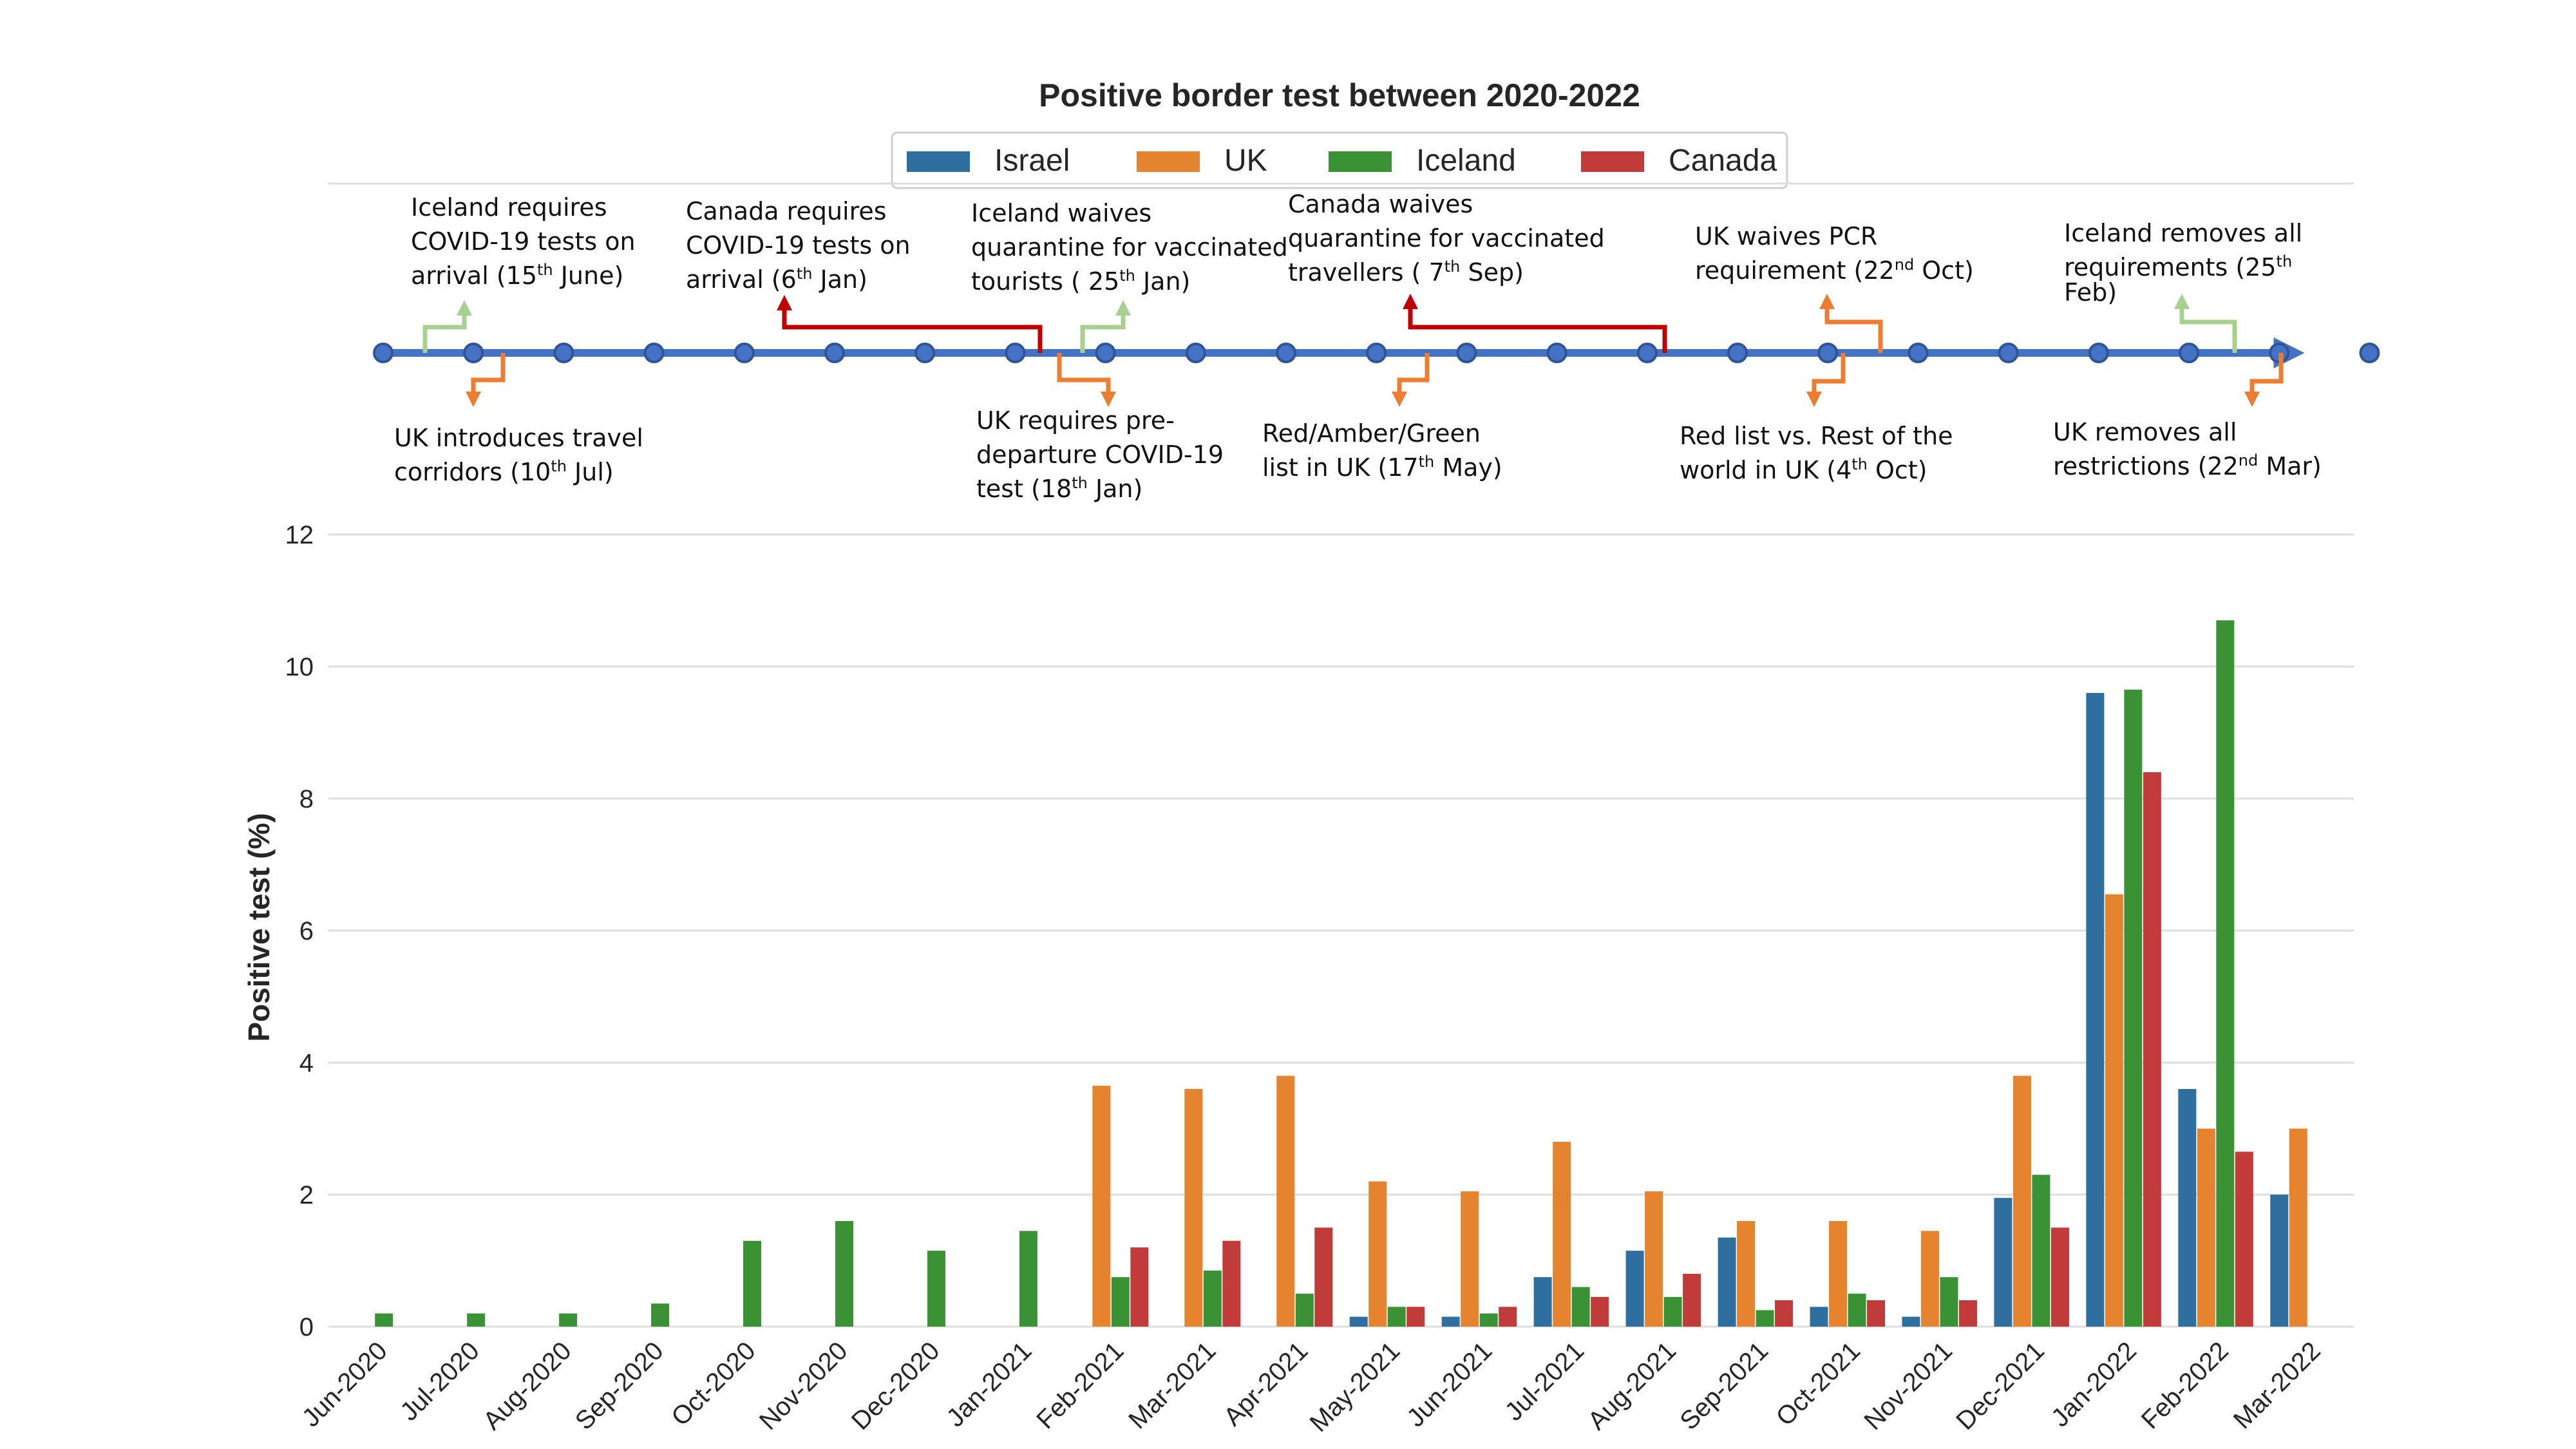 Image resolution: width=2576 pixels, height=1449 pixels. I want to click on legend-label-iceland: Iceland, so click(1466, 161).